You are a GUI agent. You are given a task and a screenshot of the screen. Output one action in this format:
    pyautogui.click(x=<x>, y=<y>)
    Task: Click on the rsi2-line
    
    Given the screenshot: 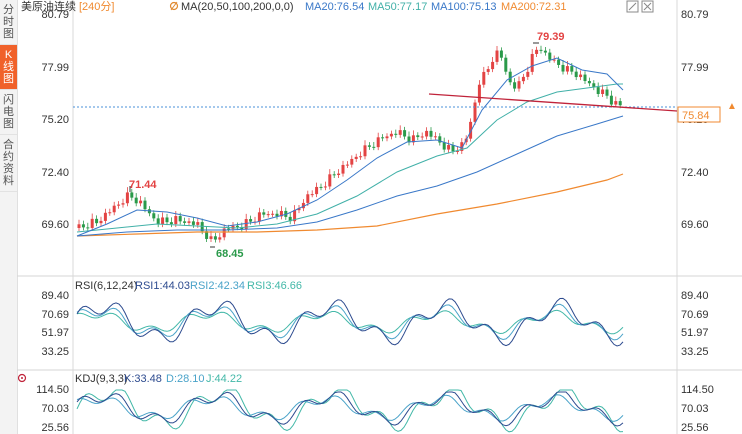 What is the action you would take?
    pyautogui.click(x=350, y=322)
    